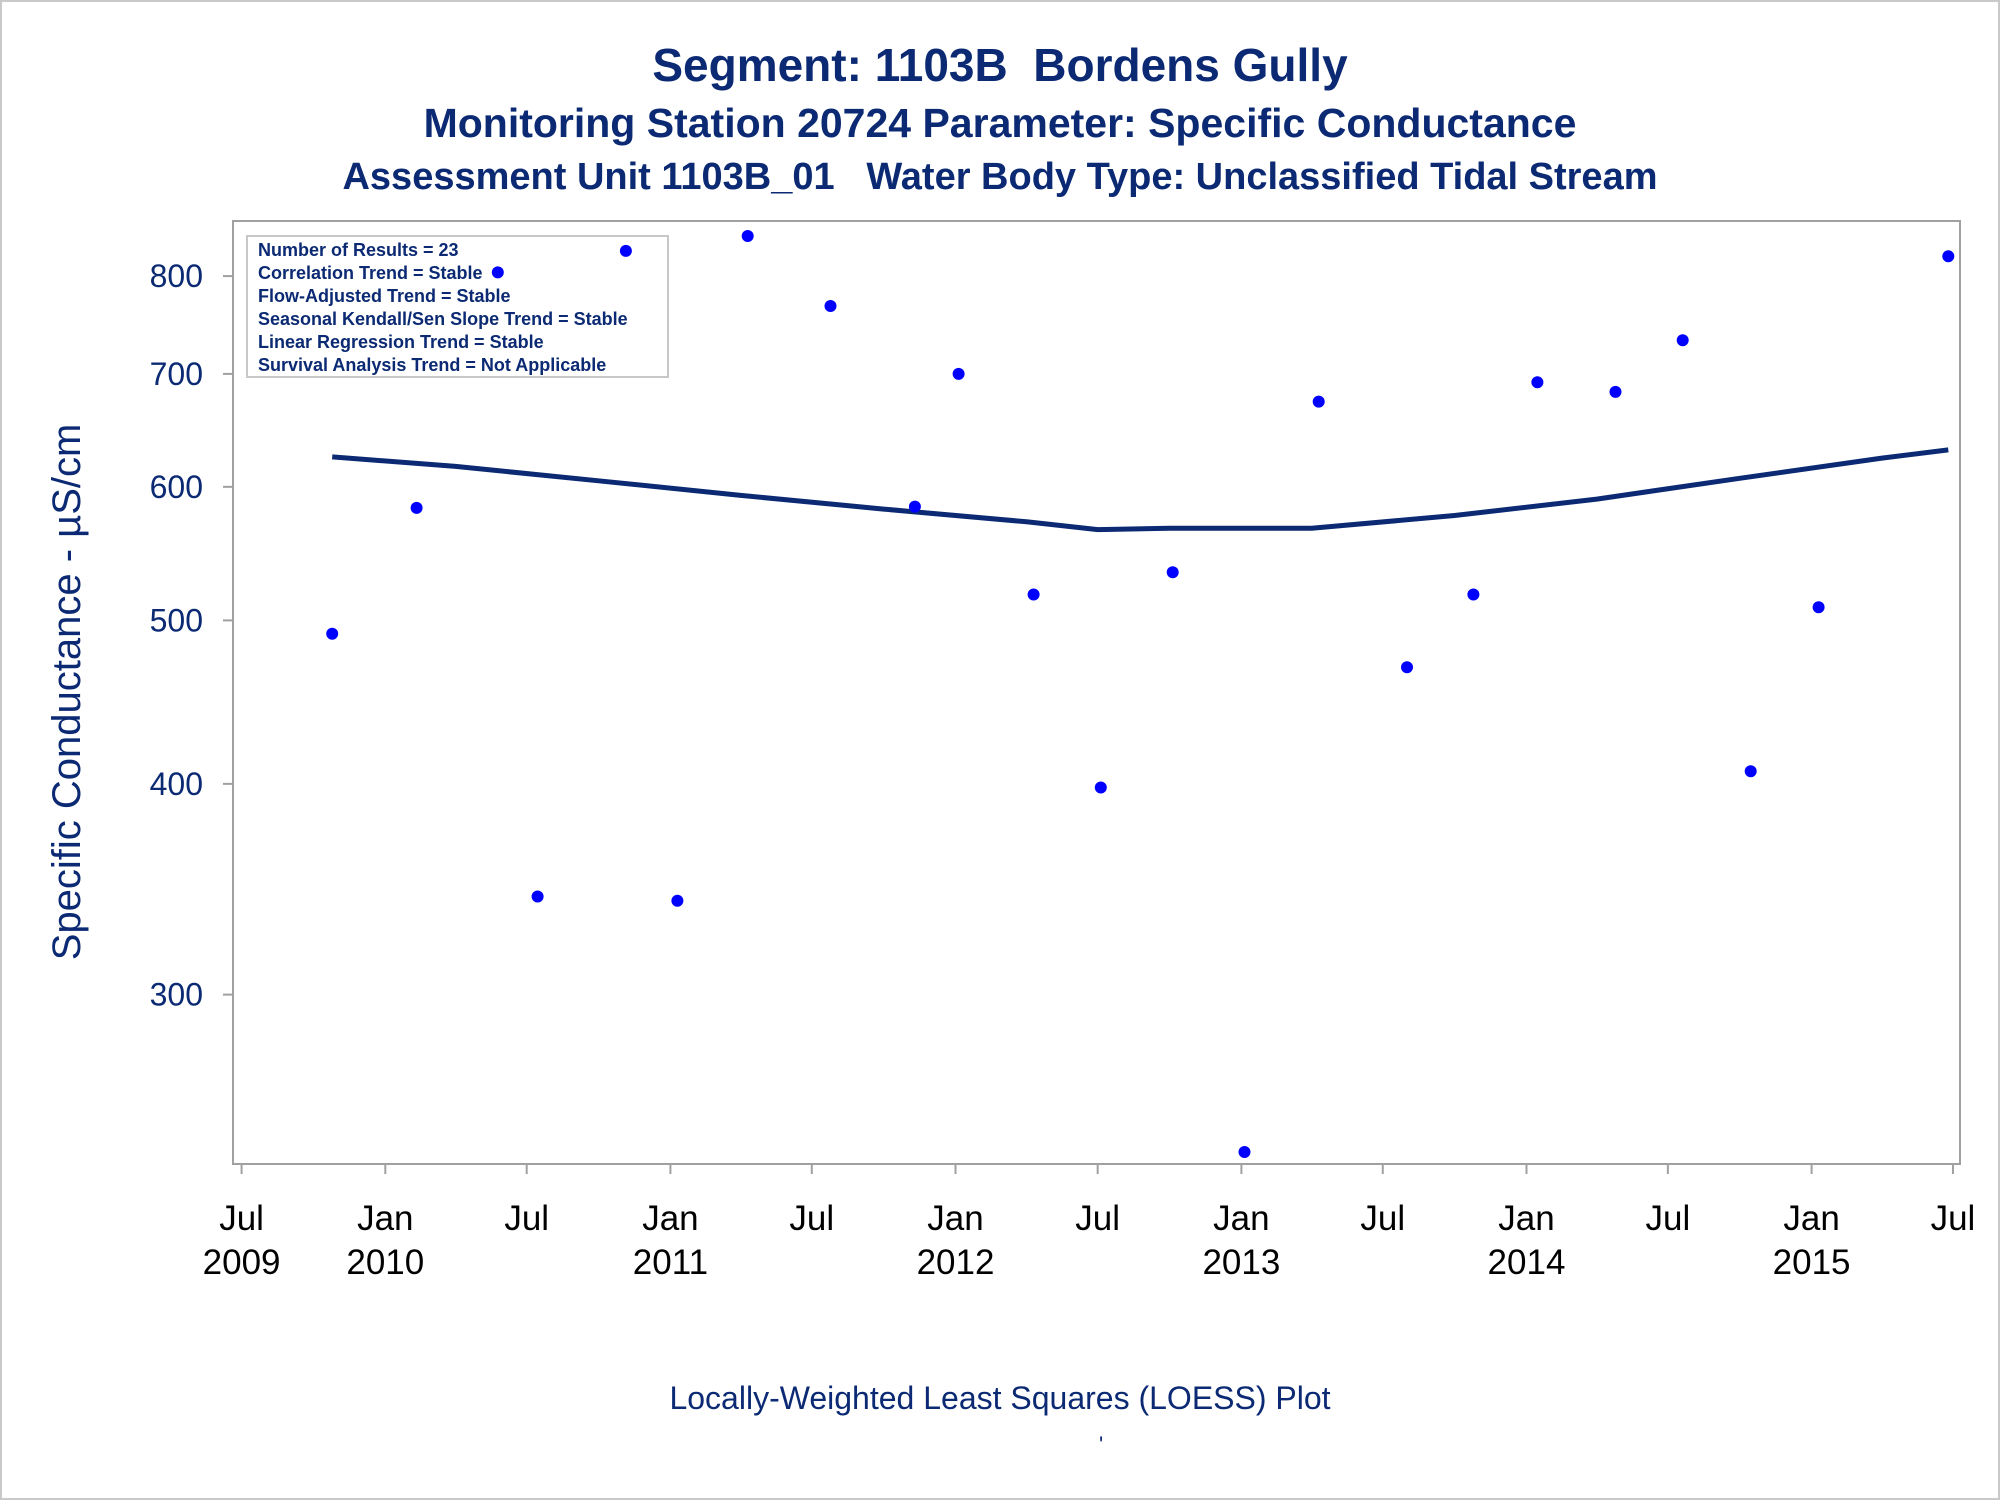 The image size is (2000, 1500). Describe the element at coordinates (670, 1262) in the screenshot. I see `x-tick-year-label: 2011` at that location.